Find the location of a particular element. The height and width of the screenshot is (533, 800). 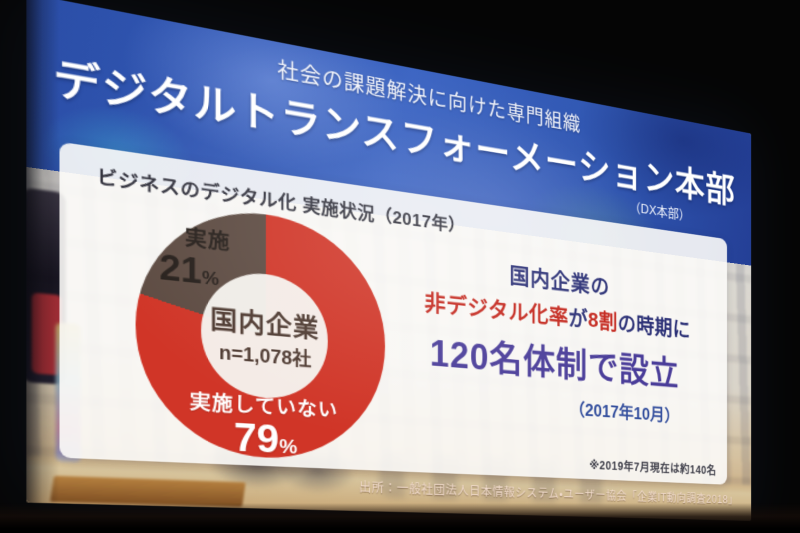

message-line-2-part: 8割 is located at coordinates (603, 321).